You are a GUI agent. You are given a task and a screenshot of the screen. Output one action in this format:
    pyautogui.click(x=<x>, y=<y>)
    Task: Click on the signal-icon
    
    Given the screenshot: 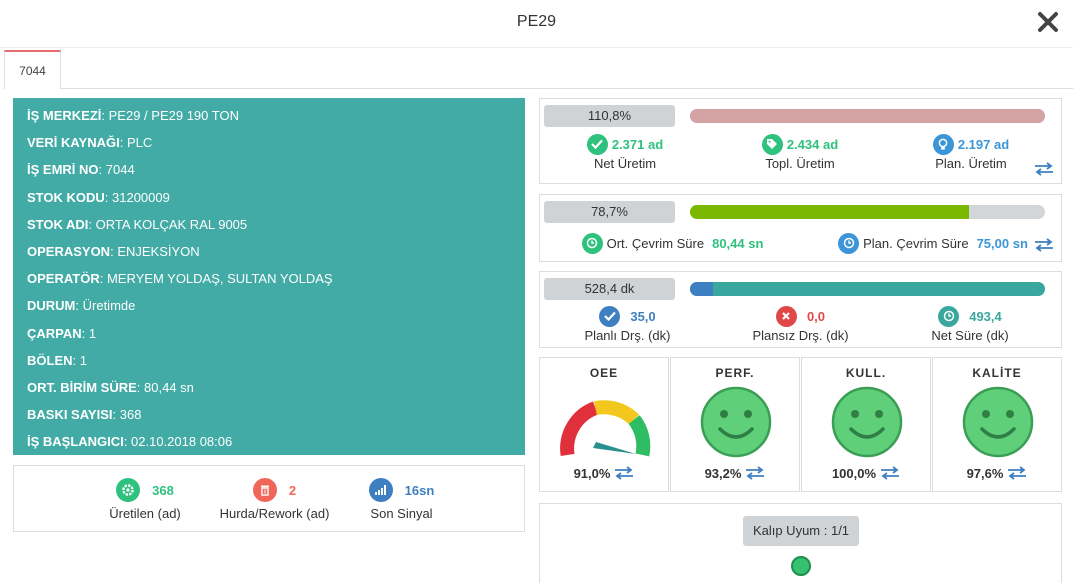 What is the action you would take?
    pyautogui.click(x=380, y=490)
    